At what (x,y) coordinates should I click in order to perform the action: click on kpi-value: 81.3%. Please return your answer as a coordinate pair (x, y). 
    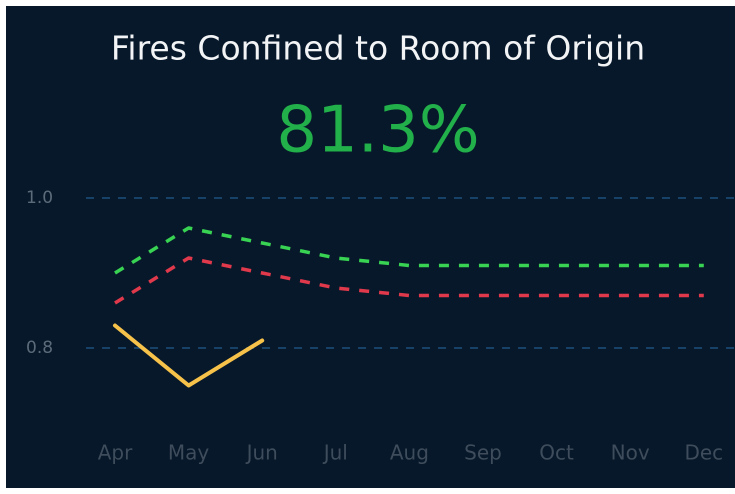
    Looking at the image, I should click on (377, 131).